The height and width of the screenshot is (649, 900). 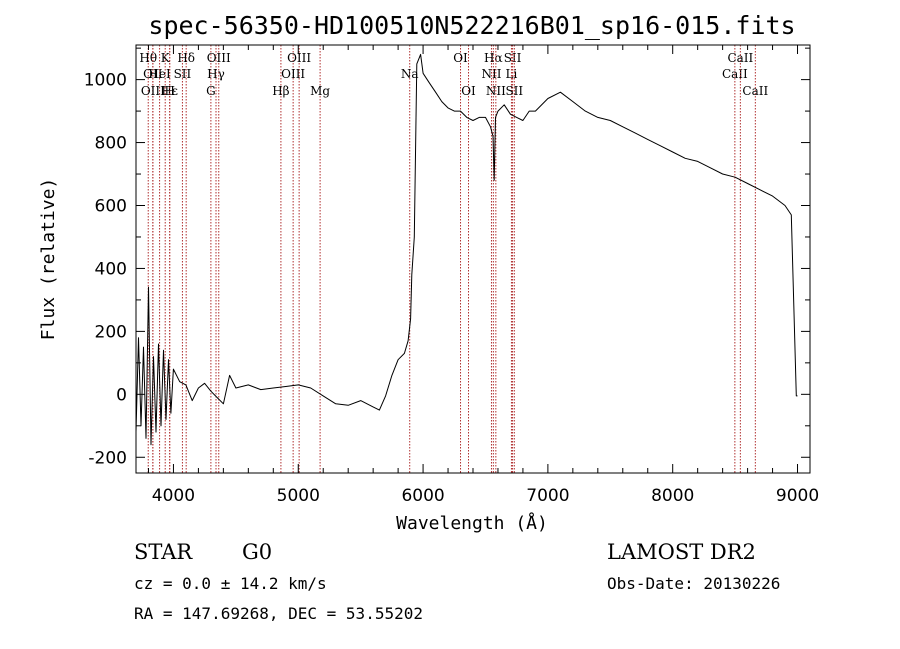 I want to click on line-marker-label: OII, so click(x=153, y=74).